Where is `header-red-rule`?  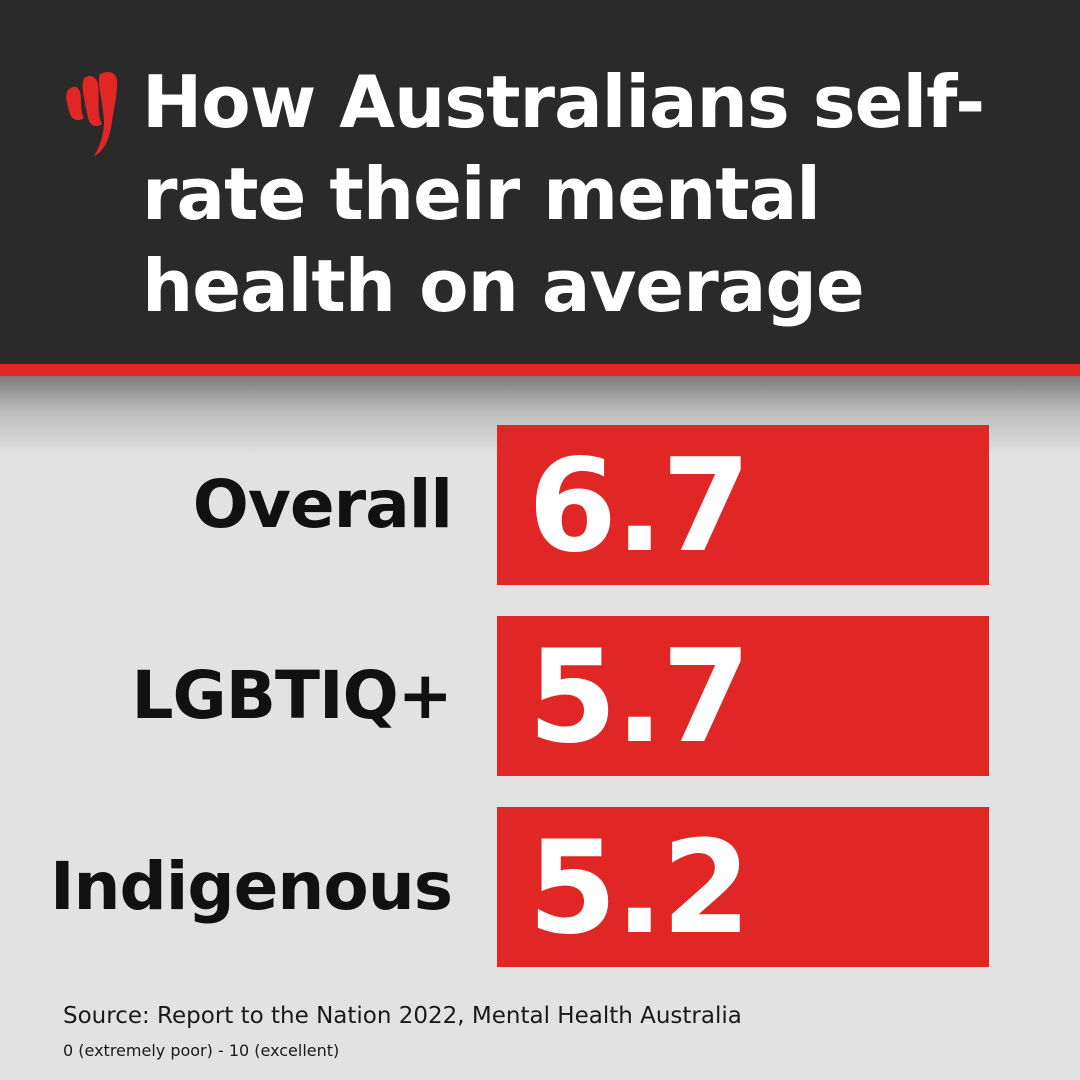
header-red-rule is located at coordinates (540, 370).